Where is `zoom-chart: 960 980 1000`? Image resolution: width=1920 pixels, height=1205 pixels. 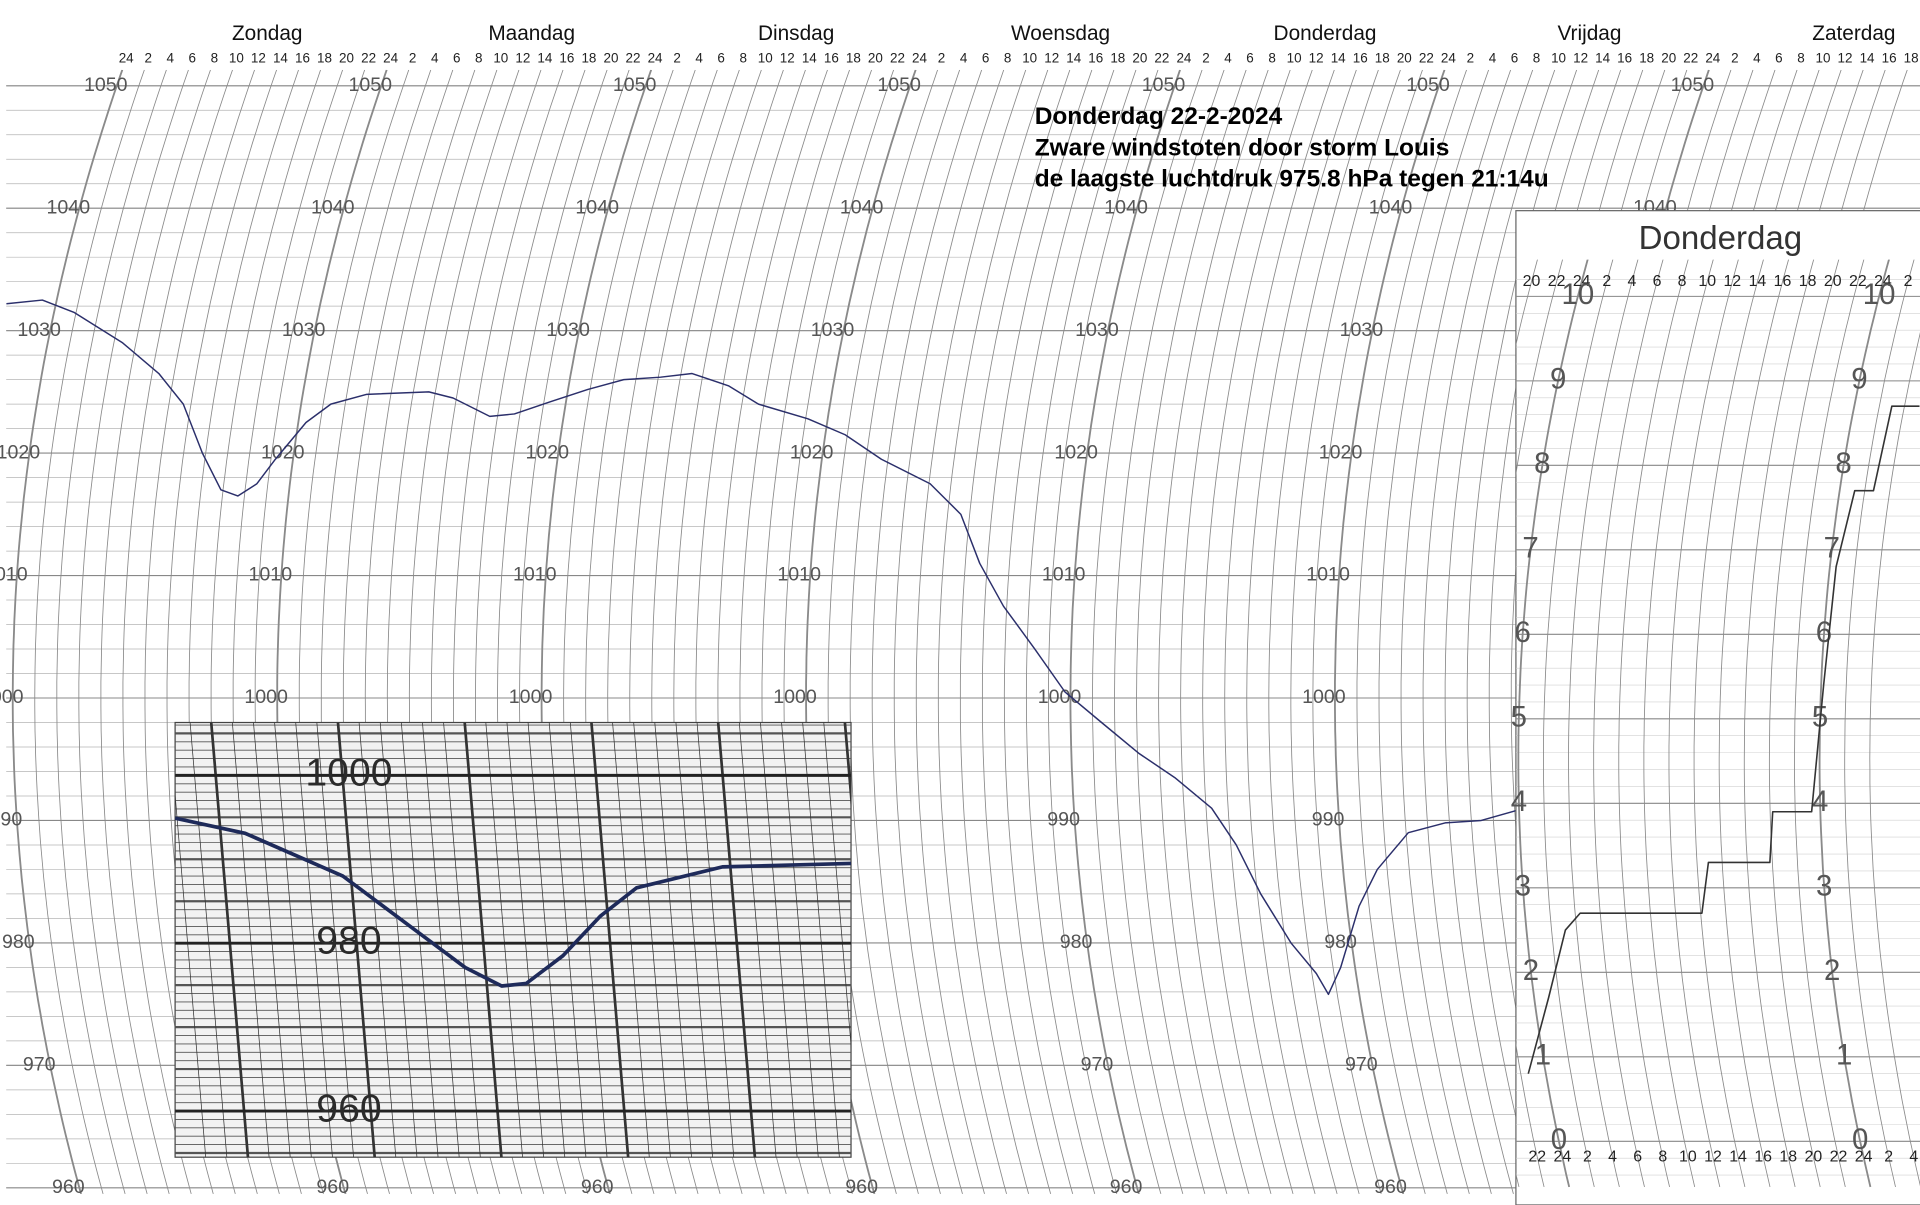
zoom-chart: 960 980 1000 is located at coordinates (513, 939).